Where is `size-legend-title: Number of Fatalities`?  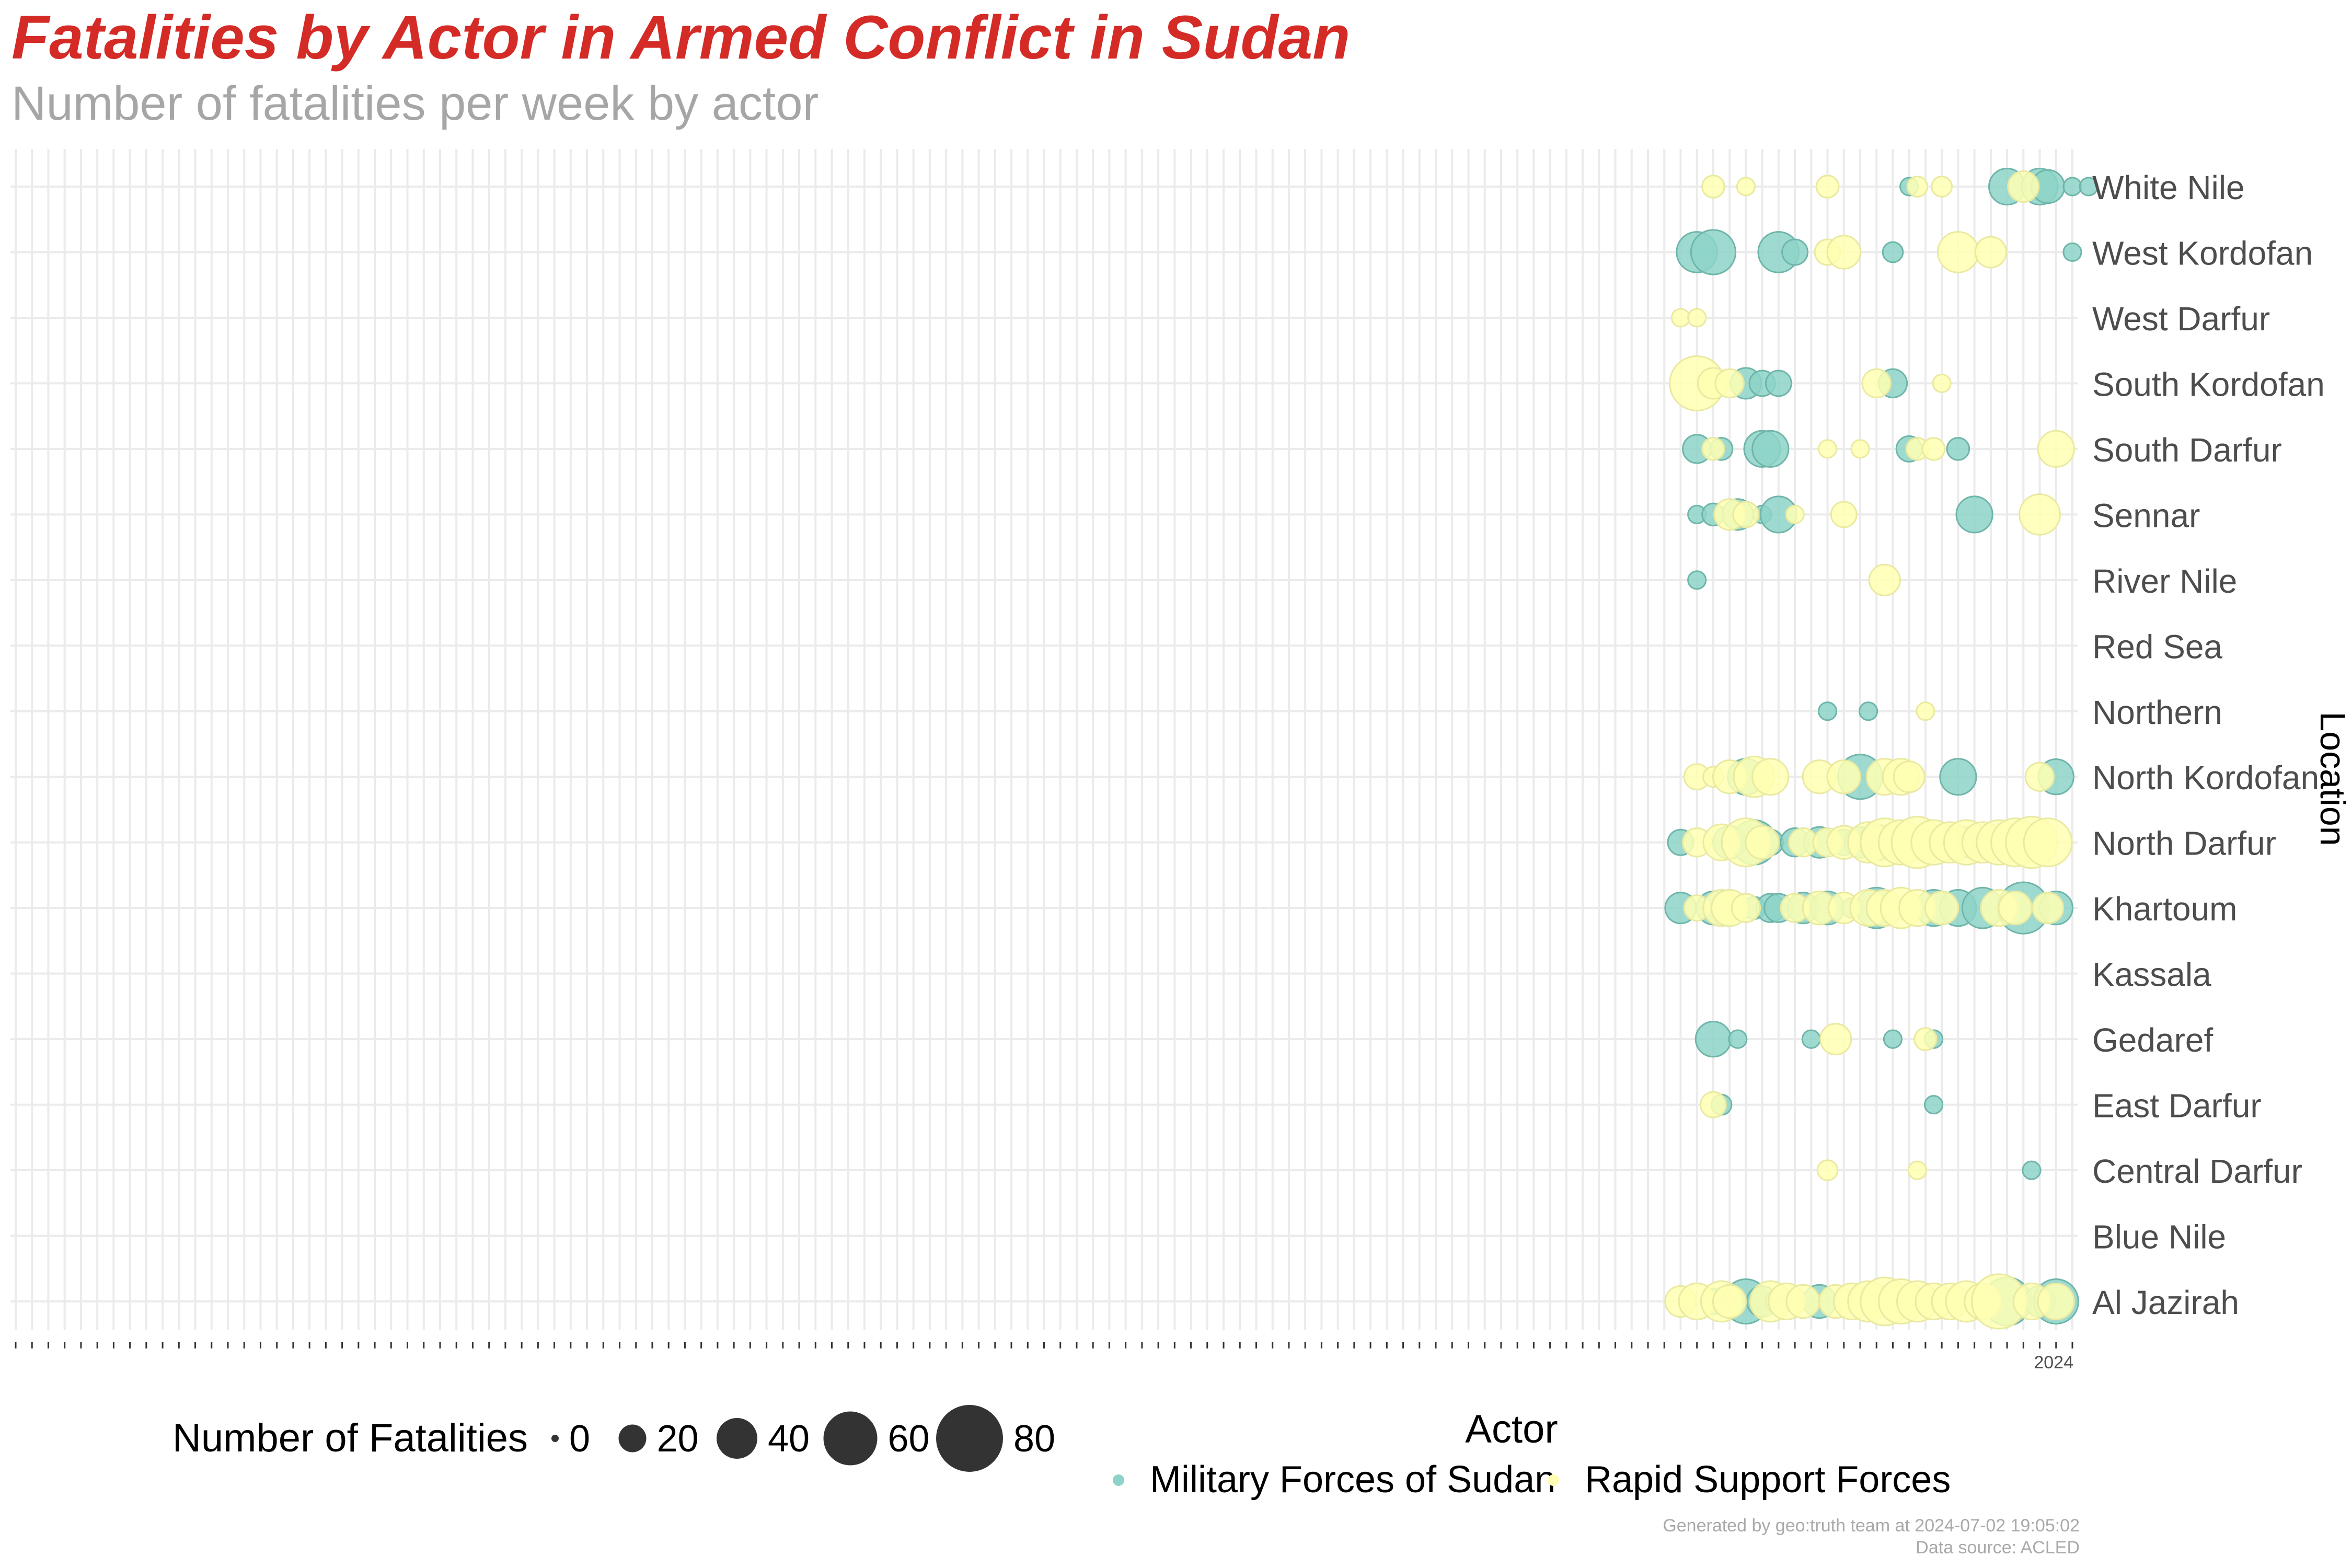 size-legend-title: Number of Fatalities is located at coordinates (350, 1438).